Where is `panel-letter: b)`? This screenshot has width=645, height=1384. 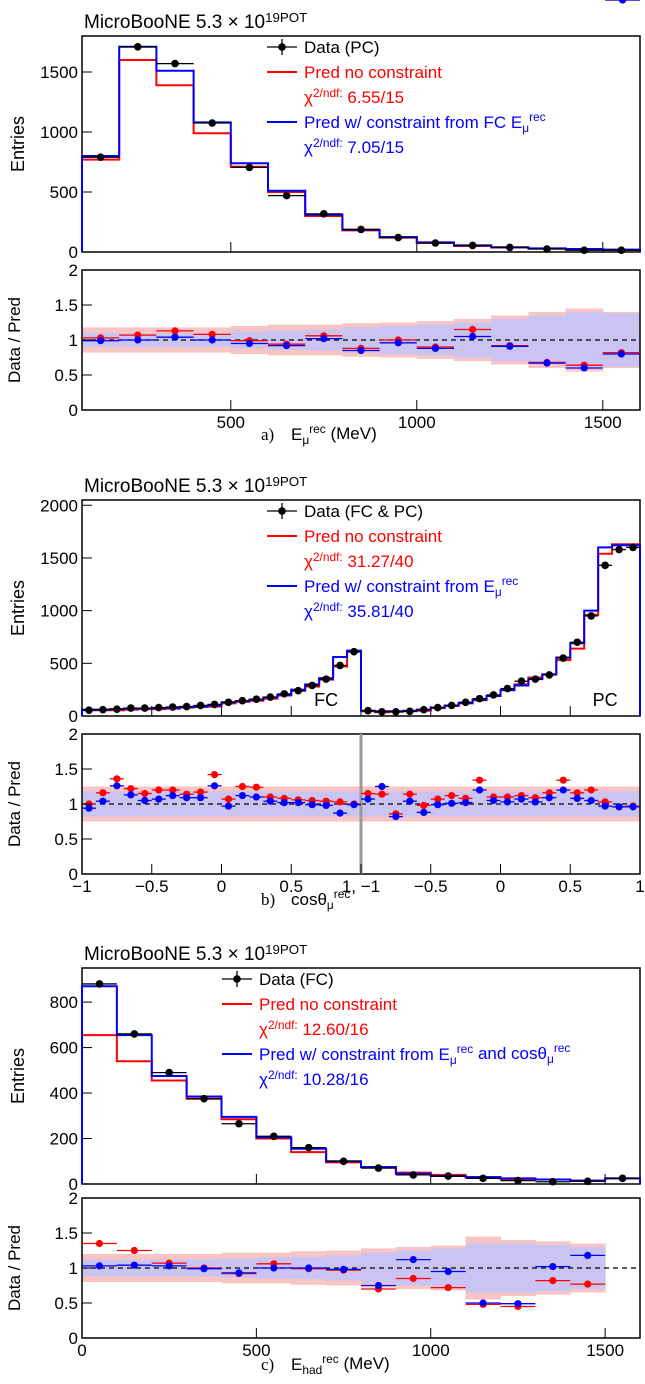
panel-letter: b) is located at coordinates (268, 899).